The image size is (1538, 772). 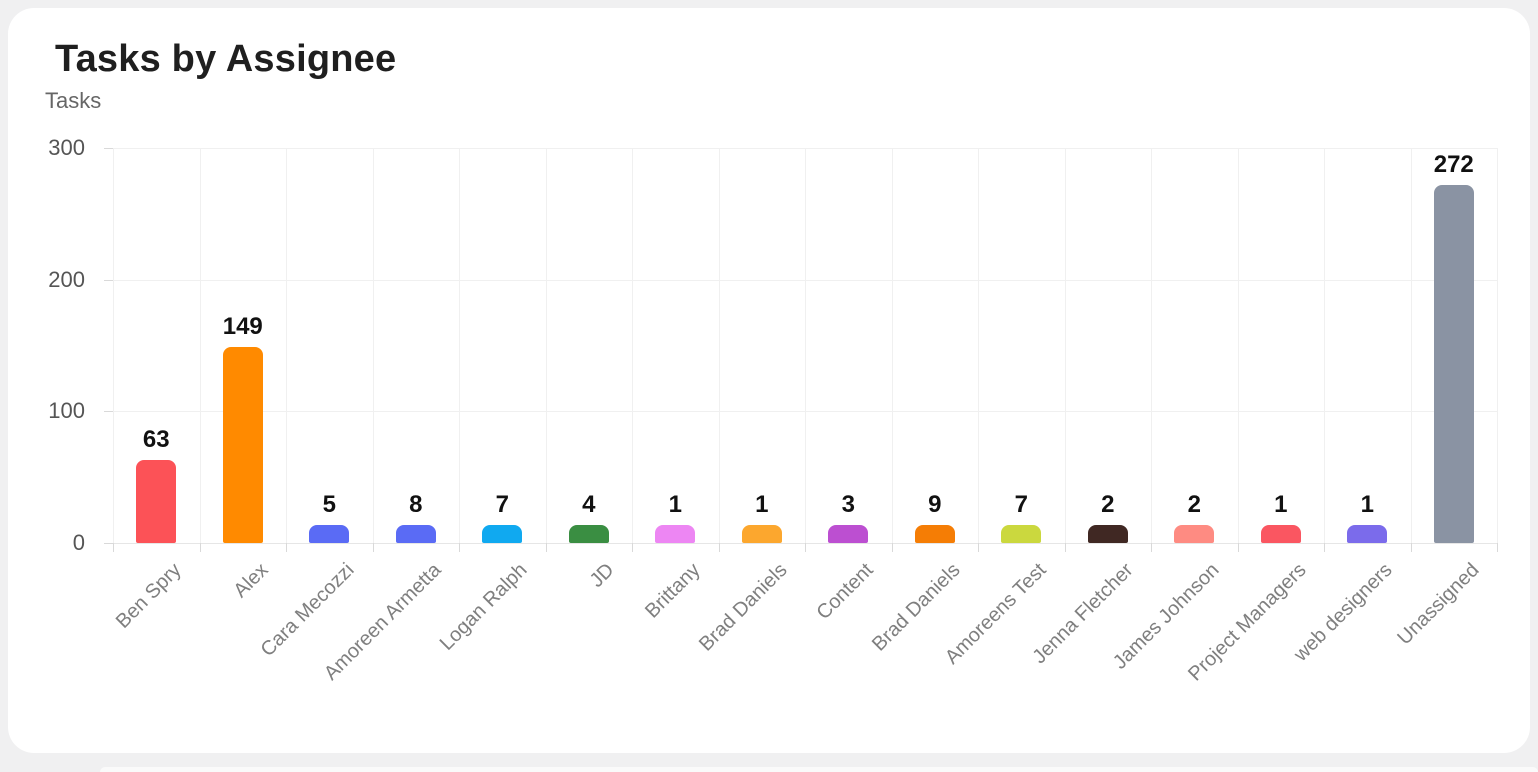 I want to click on bar-project-managers, so click(x=1280, y=534).